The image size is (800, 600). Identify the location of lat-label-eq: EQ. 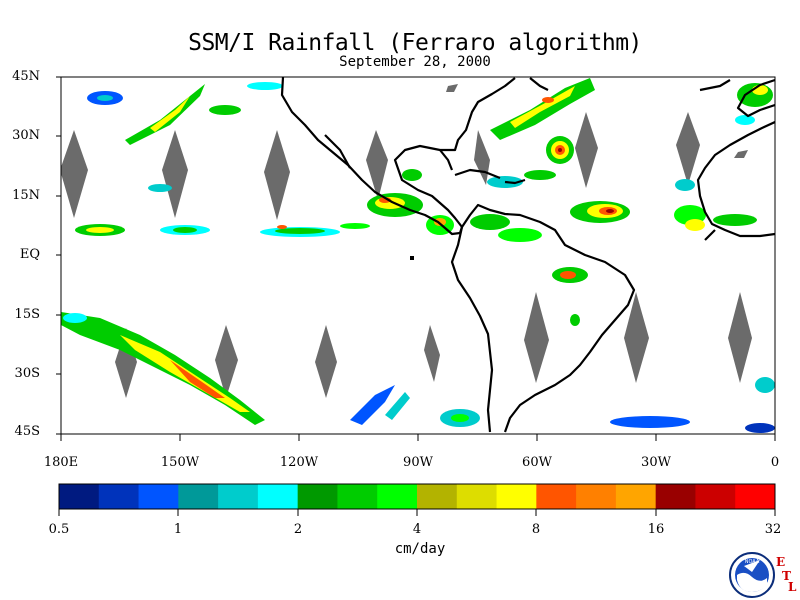
(29, 254).